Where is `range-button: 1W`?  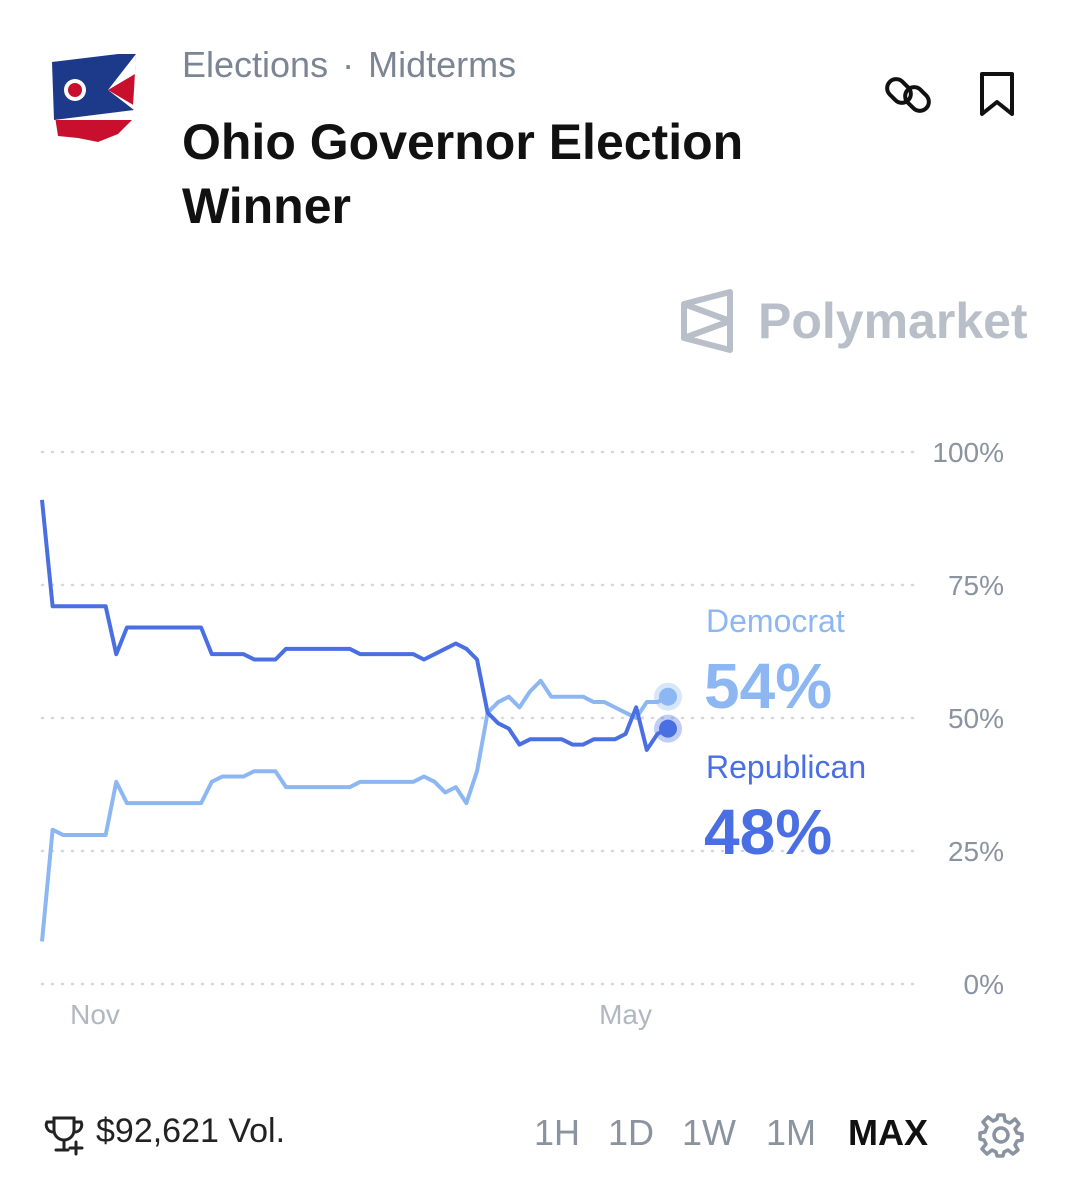
range-button: 1W is located at coordinates (709, 1132).